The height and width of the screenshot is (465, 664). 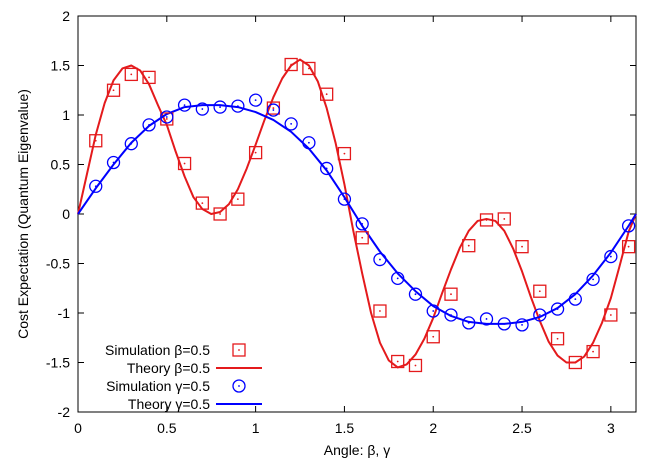 I want to click on x-tick-label: 1.5, so click(x=345, y=428).